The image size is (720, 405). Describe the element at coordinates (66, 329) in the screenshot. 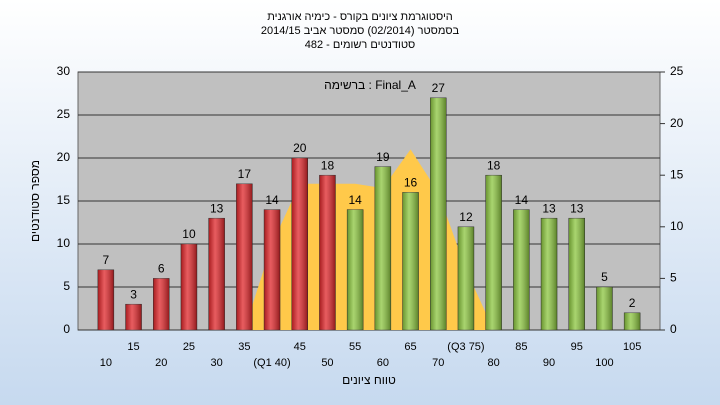

I see `y-tick-label: 0` at that location.